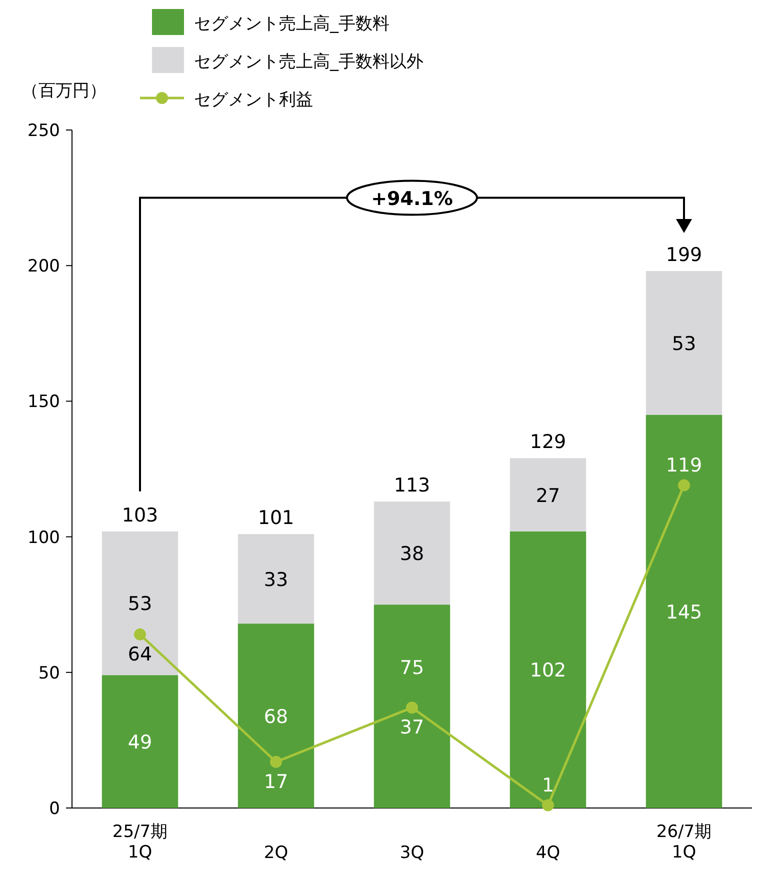 This screenshot has height=871, width=763. What do you see at coordinates (44, 266) in the screenshot?
I see `y-tick-label: 200` at bounding box center [44, 266].